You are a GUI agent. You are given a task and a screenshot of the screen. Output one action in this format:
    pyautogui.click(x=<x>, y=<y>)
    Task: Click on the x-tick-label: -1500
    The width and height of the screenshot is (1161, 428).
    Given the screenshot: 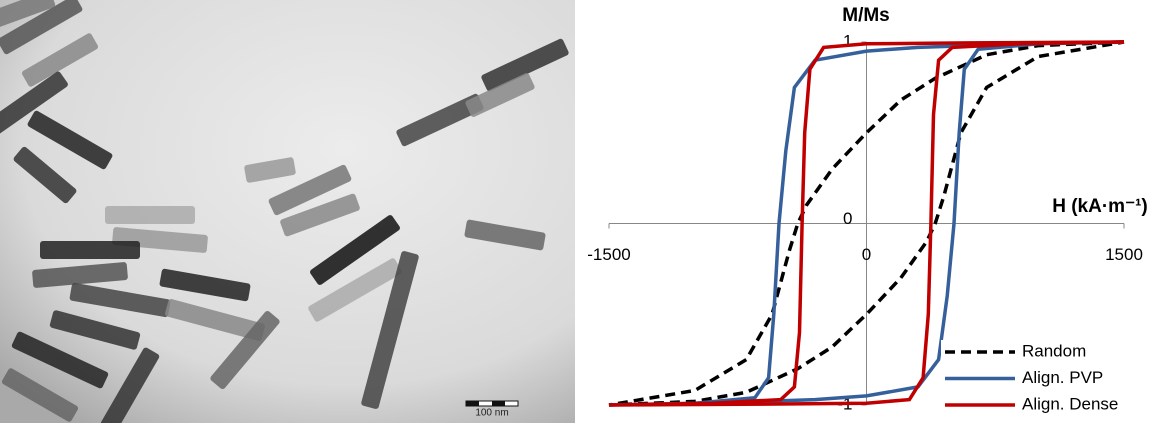 What is the action you would take?
    pyautogui.click(x=608, y=254)
    